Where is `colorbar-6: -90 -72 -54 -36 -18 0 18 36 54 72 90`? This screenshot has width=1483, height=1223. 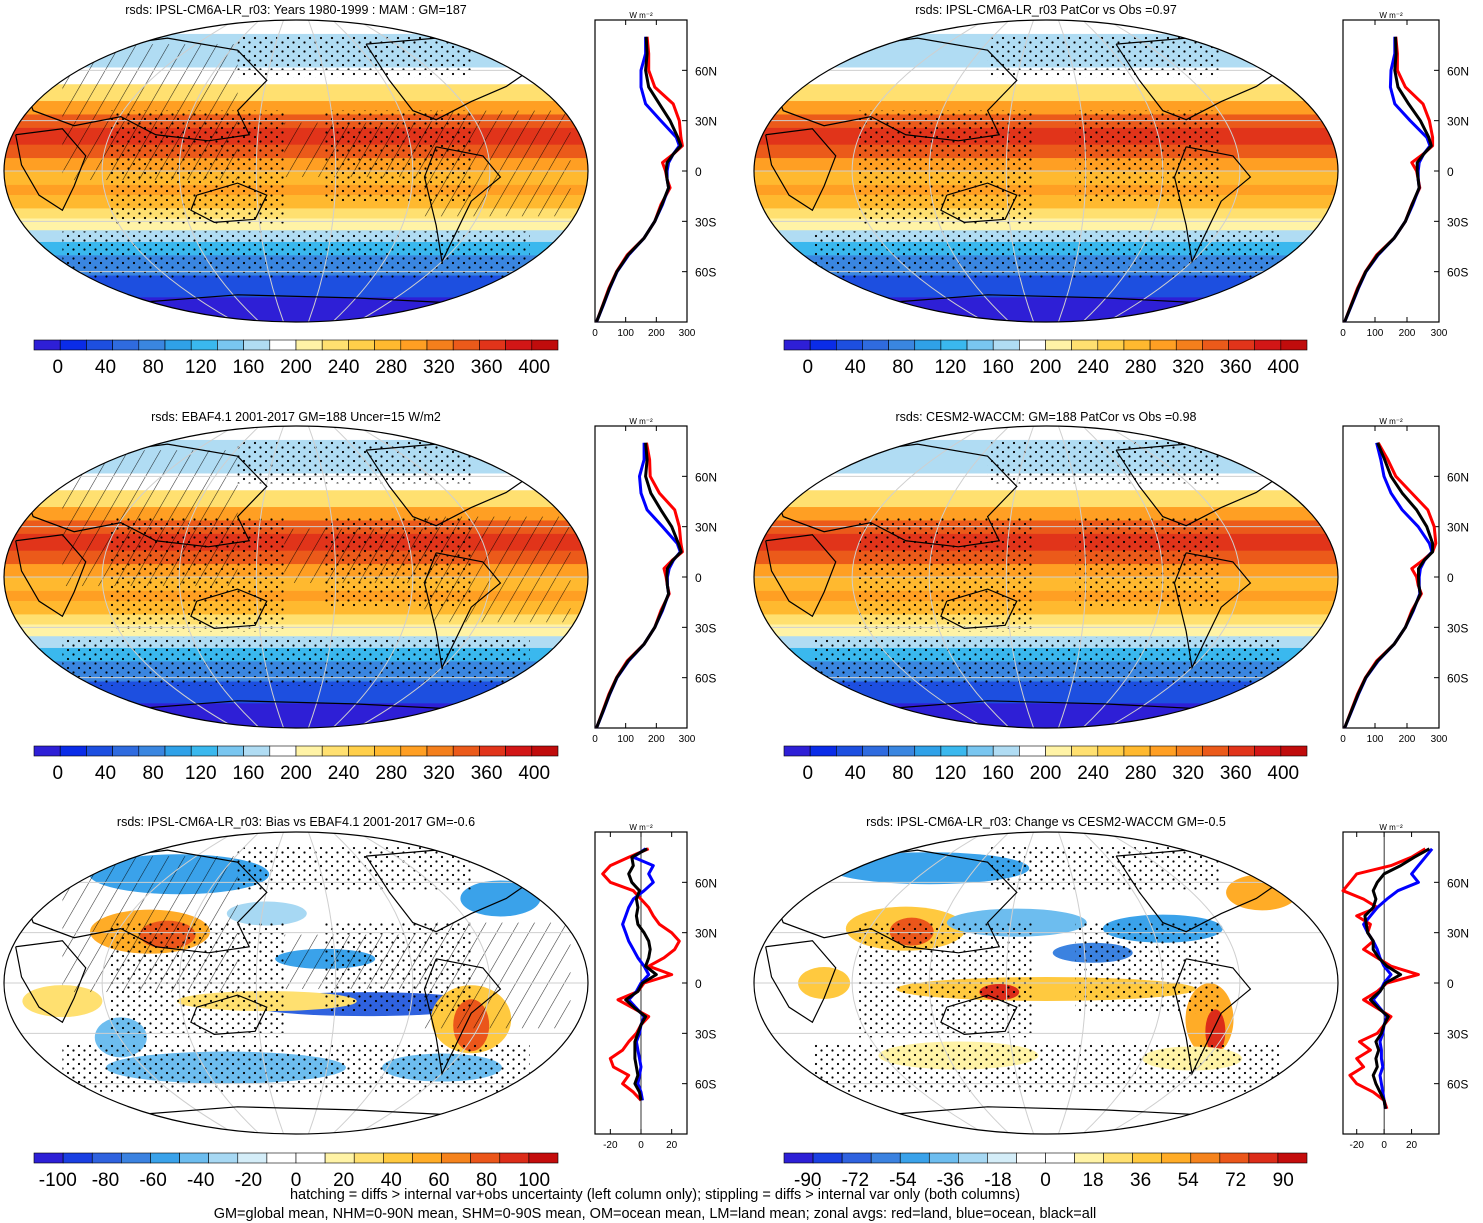 colorbar-6: -90 -72 -54 -36 -18 0 18 36 54 72 90 is located at coordinates (1045, 1171).